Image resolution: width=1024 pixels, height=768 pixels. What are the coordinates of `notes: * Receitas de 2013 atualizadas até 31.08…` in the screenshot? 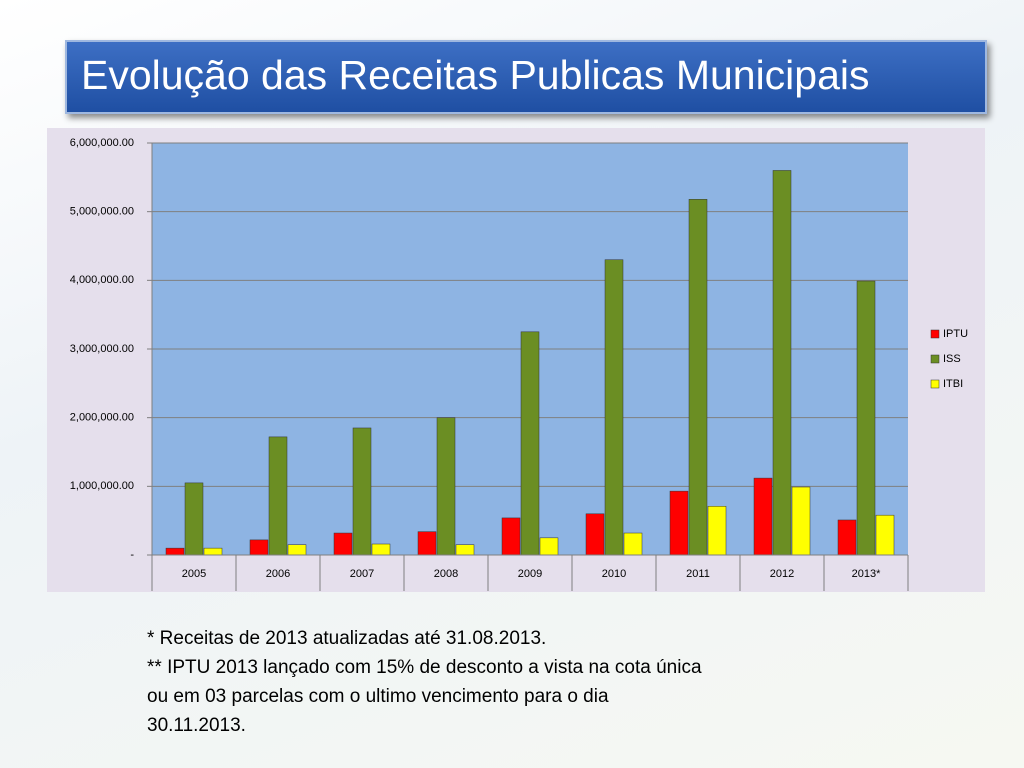 It's located at (424, 682).